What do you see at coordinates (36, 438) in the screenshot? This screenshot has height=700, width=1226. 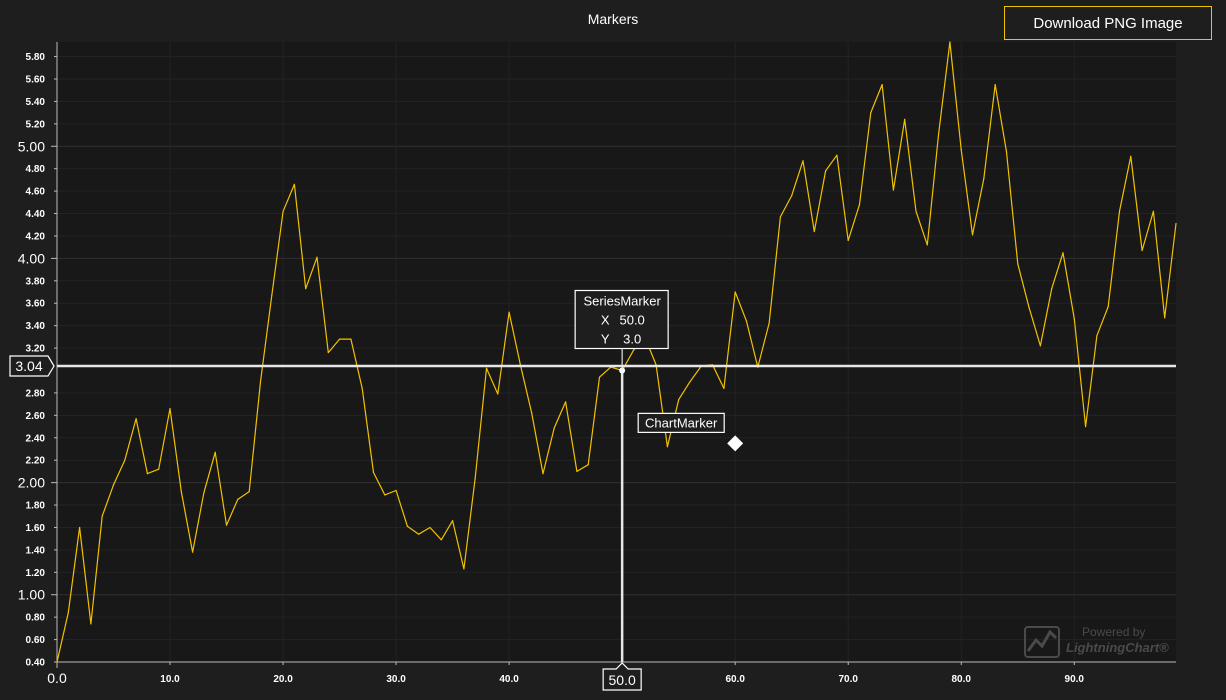 I see `y-tick-label: 2.40` at bounding box center [36, 438].